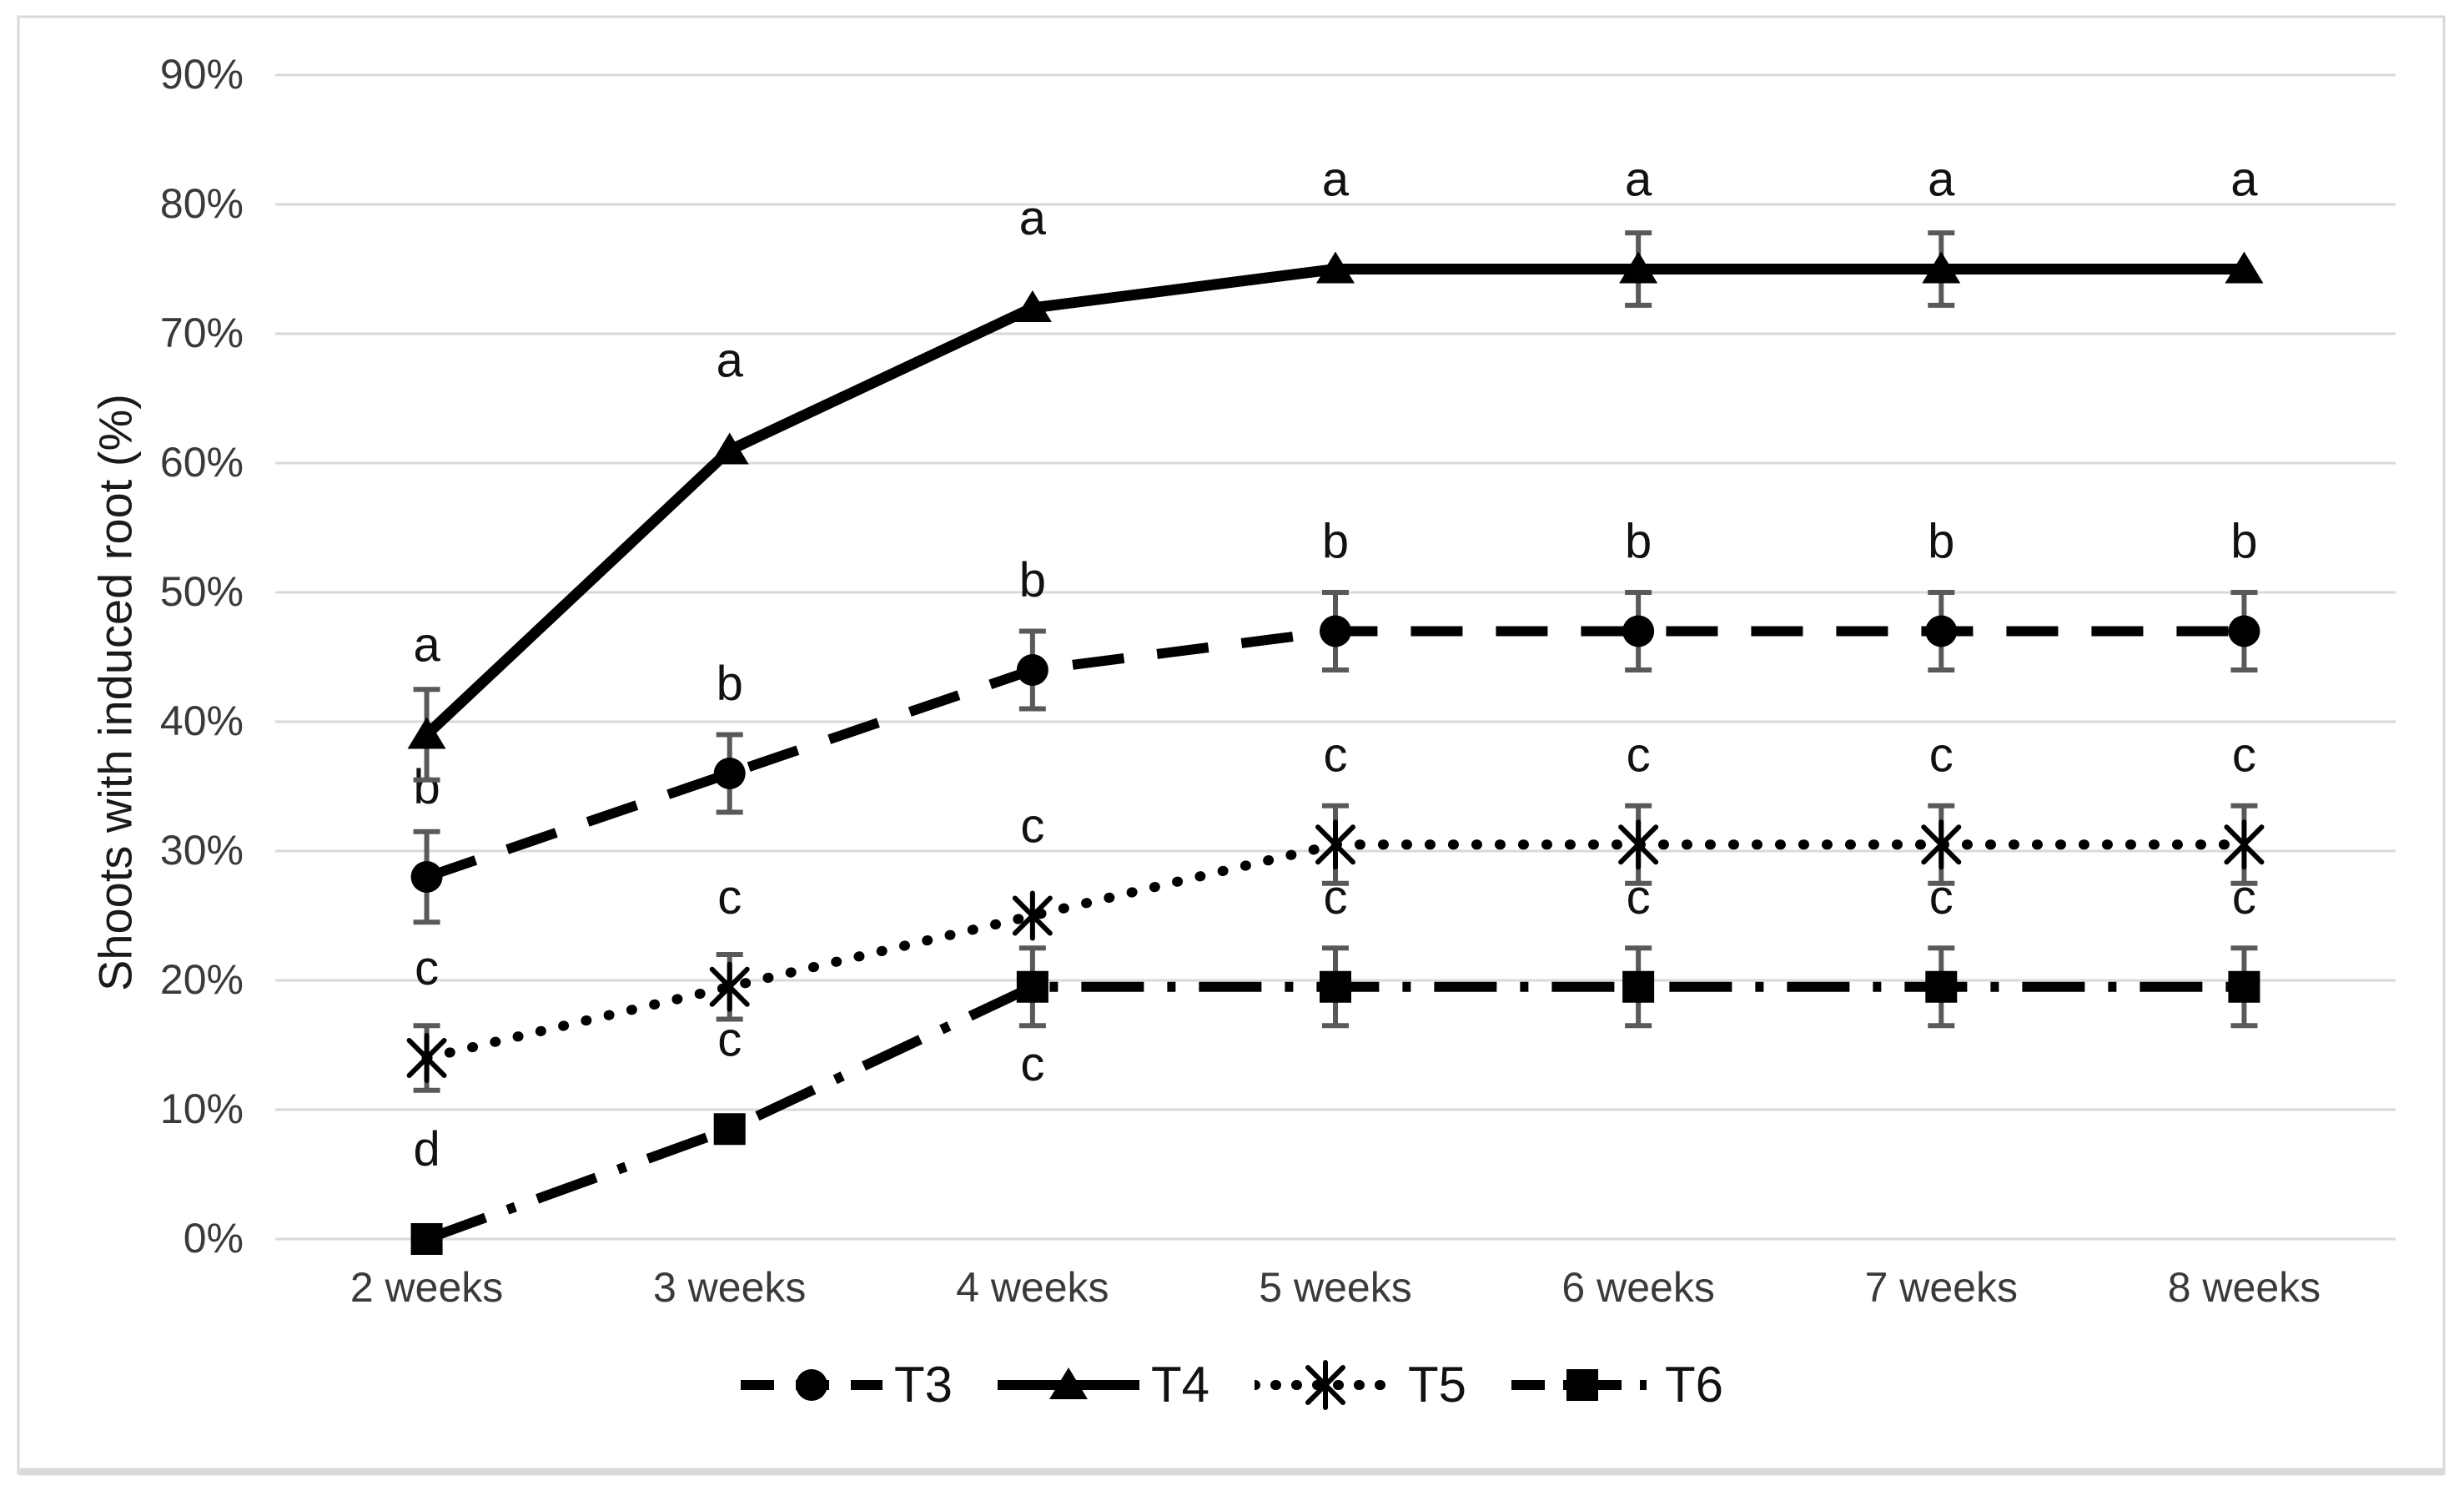 This screenshot has height=1501, width=2464. I want to click on y-axis-title: Shoots with induced root (%), so click(115, 692).